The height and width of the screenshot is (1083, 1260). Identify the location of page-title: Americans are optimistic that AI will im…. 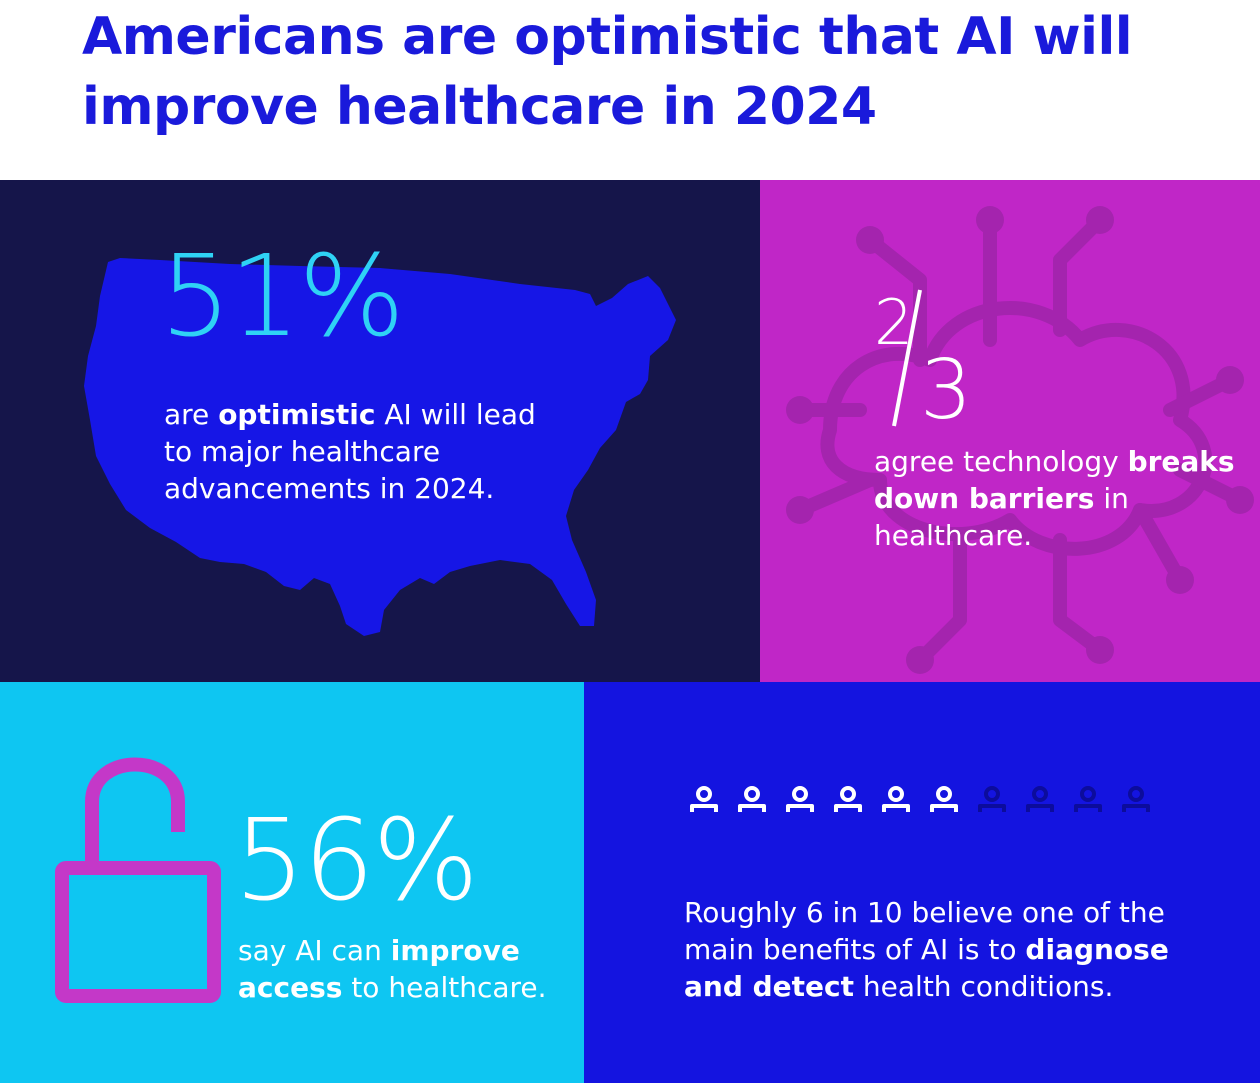
(607, 72).